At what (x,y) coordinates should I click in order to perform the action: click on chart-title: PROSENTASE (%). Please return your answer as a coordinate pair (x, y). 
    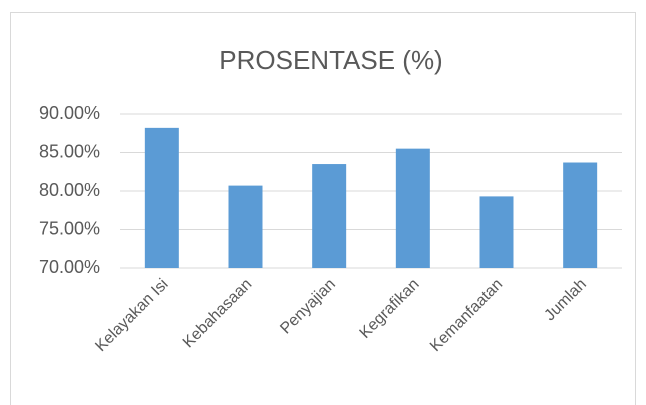
    Looking at the image, I should click on (330, 60).